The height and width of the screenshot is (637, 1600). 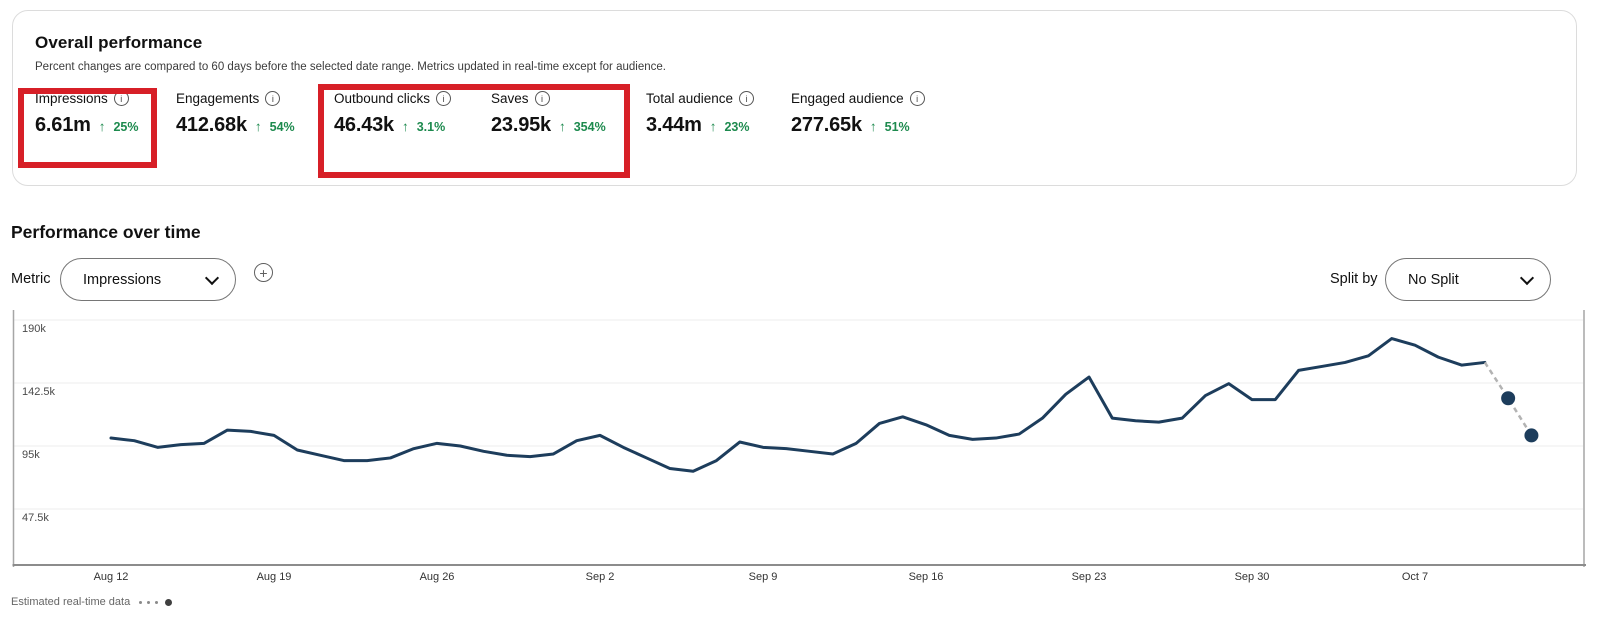 I want to click on x-axis-tick-label: Sep 9, so click(x=763, y=577).